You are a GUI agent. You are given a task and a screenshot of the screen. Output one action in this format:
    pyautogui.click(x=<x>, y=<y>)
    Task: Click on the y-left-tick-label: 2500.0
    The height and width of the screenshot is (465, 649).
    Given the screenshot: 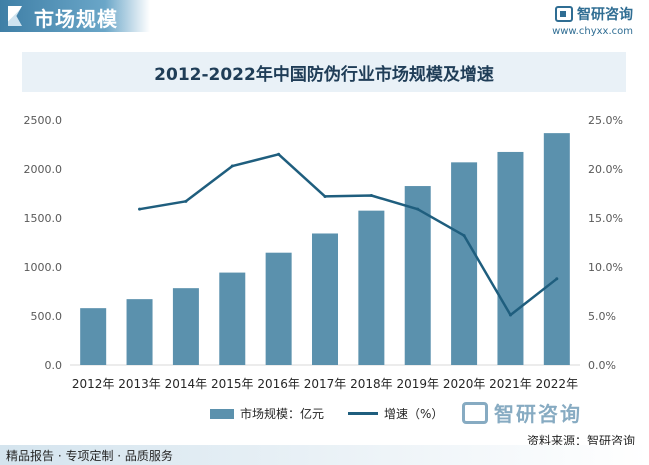 What is the action you would take?
    pyautogui.click(x=43, y=120)
    